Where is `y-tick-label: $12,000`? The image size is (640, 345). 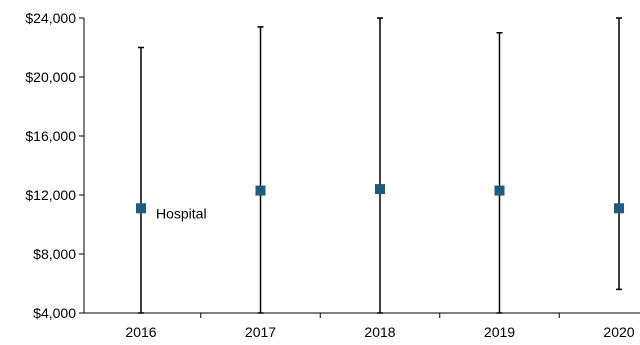
y-tick-label: $12,000 is located at coordinates (50, 195).